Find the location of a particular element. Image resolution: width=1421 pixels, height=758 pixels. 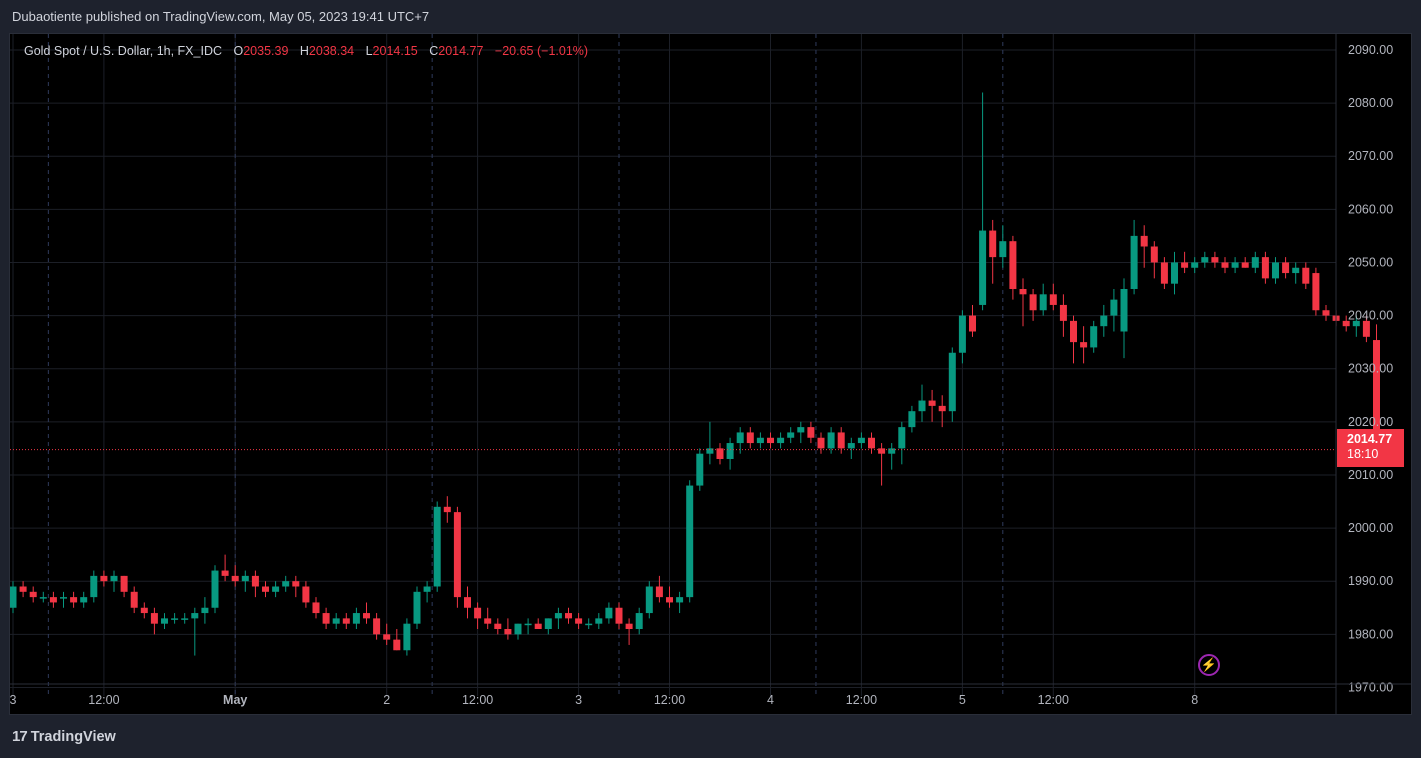

x-tick-label: 5 is located at coordinates (962, 700).